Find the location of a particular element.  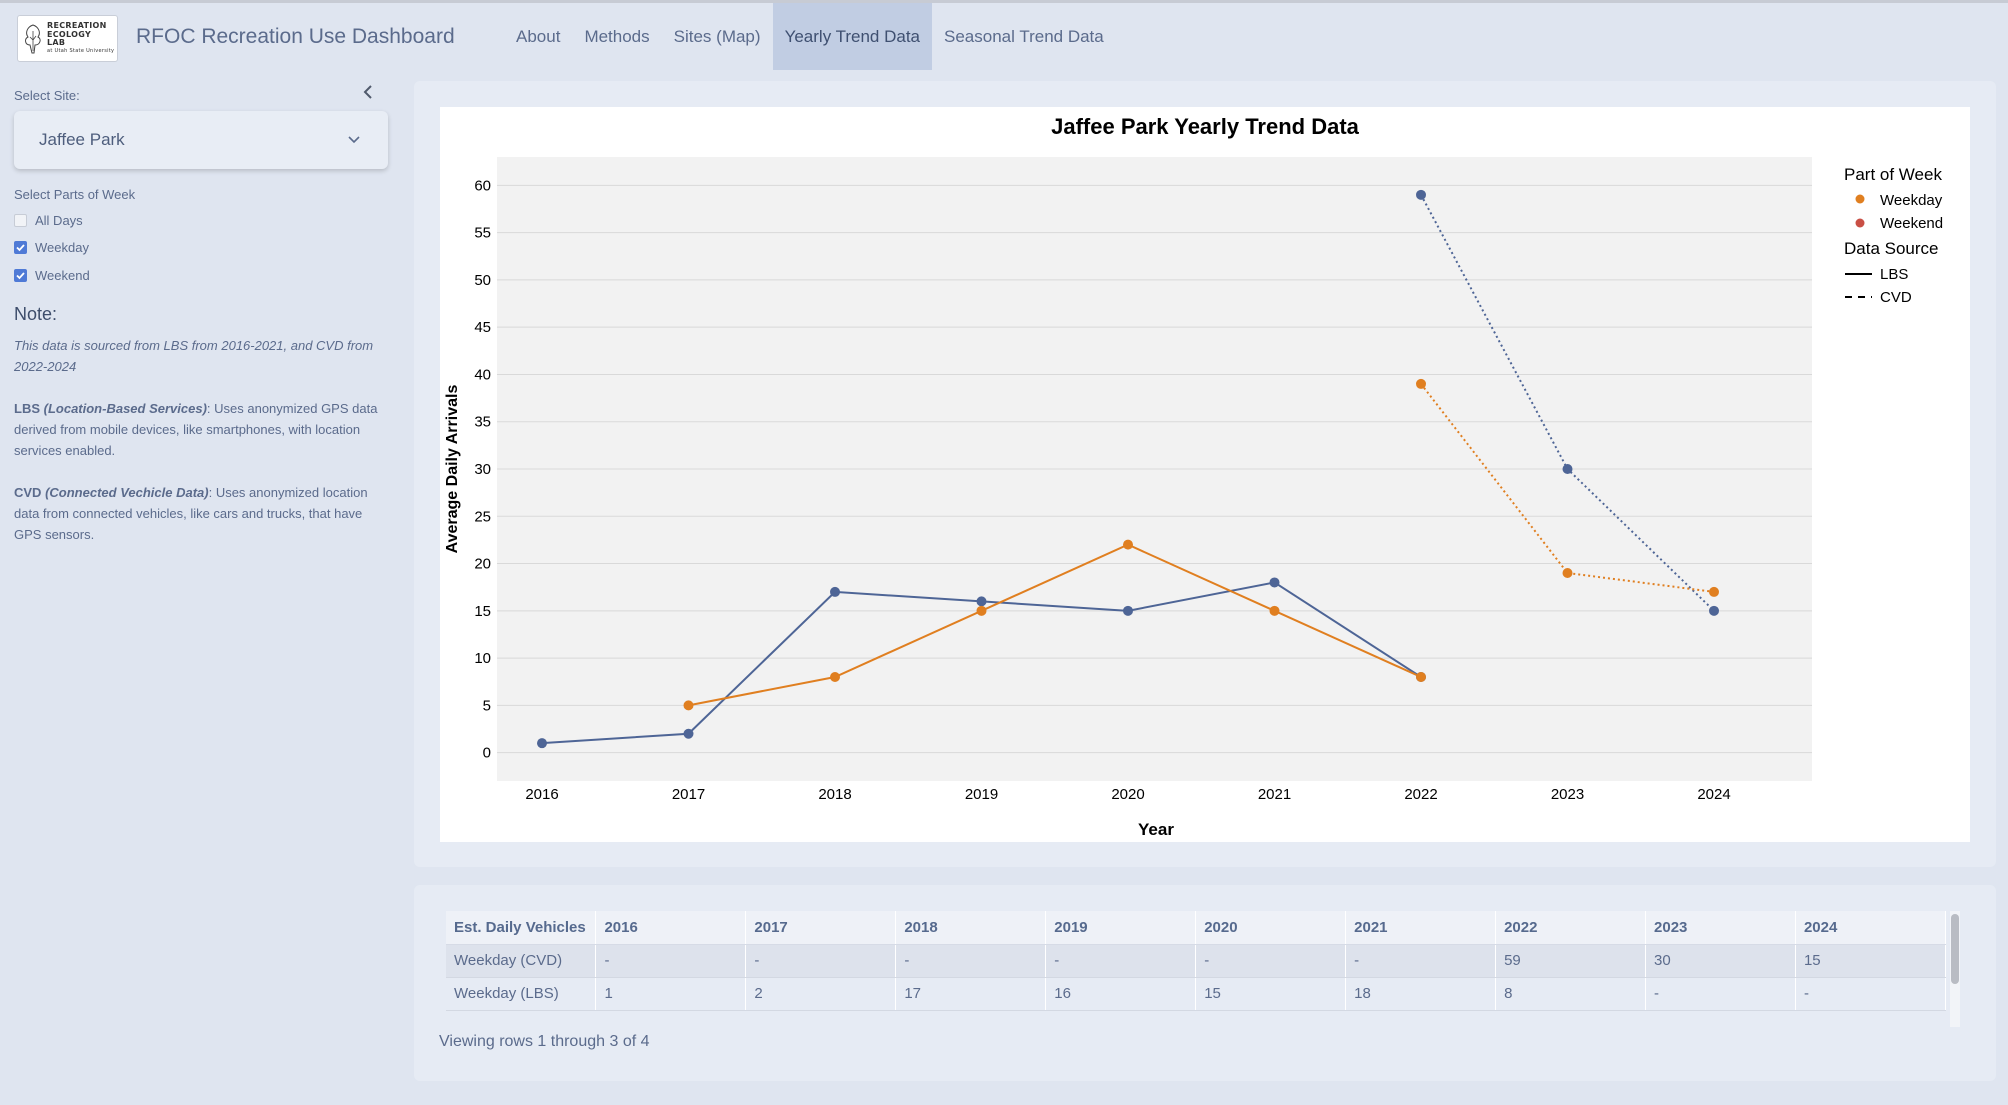

checkbox-weekday: Weekday is located at coordinates (51, 247).